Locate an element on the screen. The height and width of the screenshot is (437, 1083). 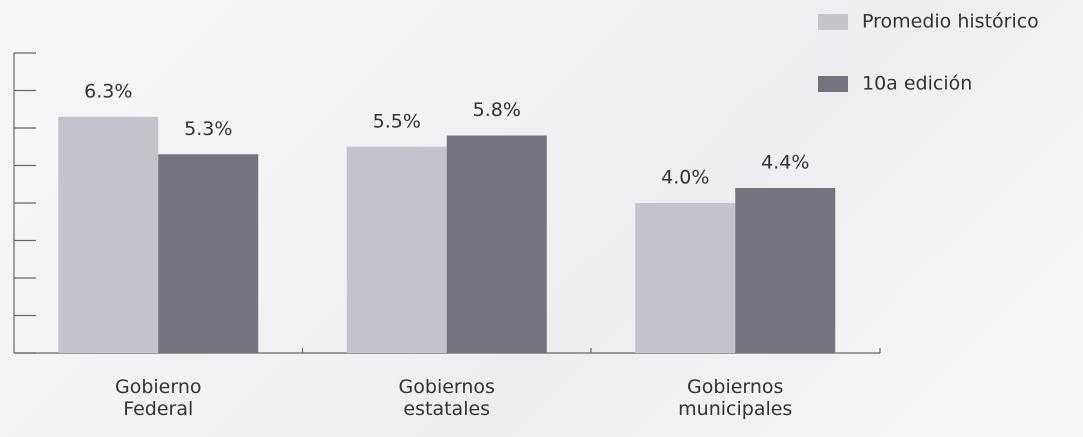
value-label: 5.5% is located at coordinates (397, 121).